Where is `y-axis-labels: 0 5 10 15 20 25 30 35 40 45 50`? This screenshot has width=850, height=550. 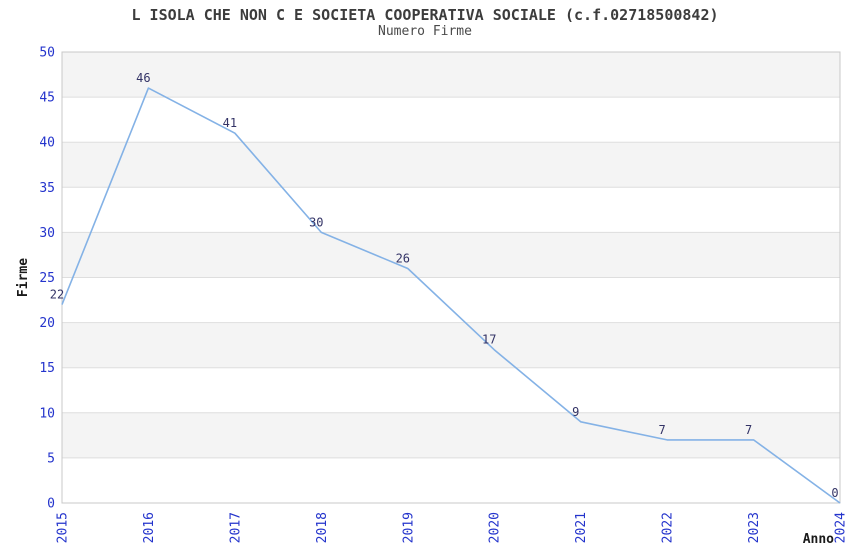 y-axis-labels: 0 5 10 15 20 25 30 35 40 45 50 is located at coordinates (47, 279).